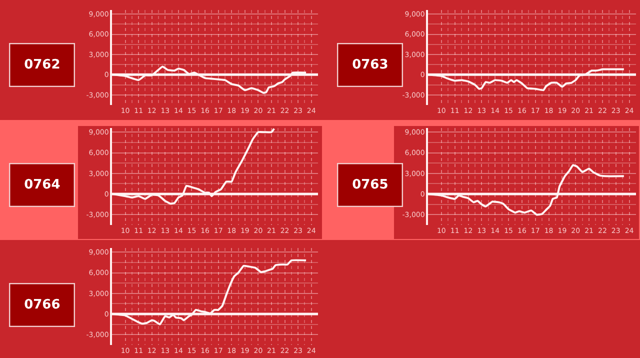 This screenshot has width=640, height=358. What do you see at coordinates (370, 185) in the screenshot?
I see `text: 0765` at bounding box center [370, 185].